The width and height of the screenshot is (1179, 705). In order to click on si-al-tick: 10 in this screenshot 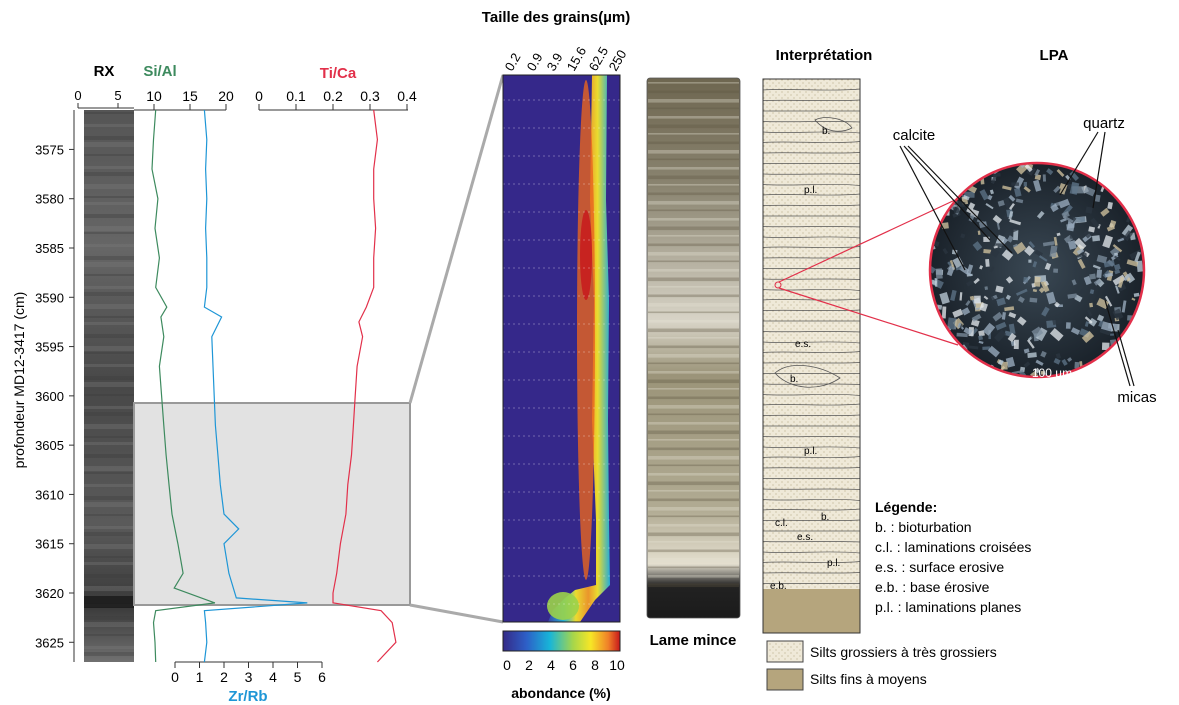, I will do `click(154, 96)`.